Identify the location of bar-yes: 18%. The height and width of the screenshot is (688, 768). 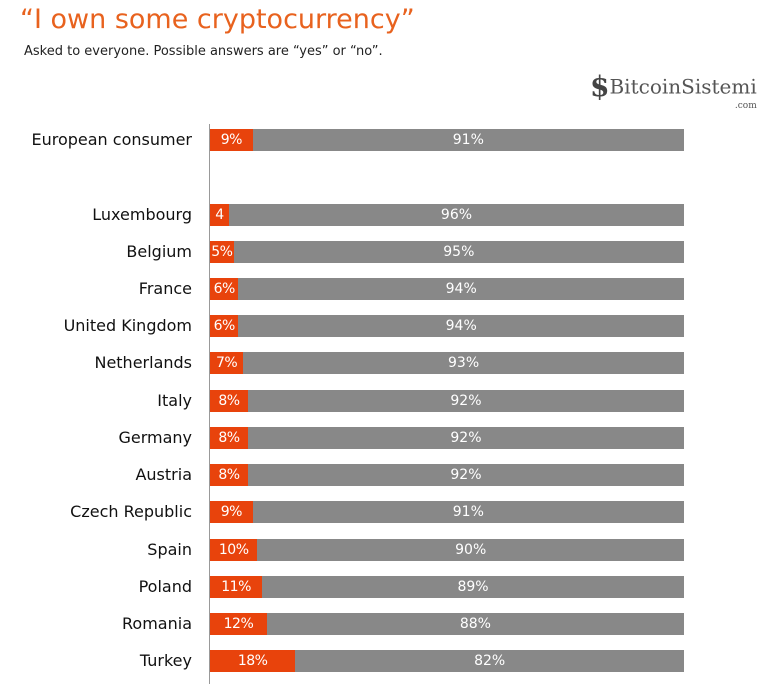
(253, 661).